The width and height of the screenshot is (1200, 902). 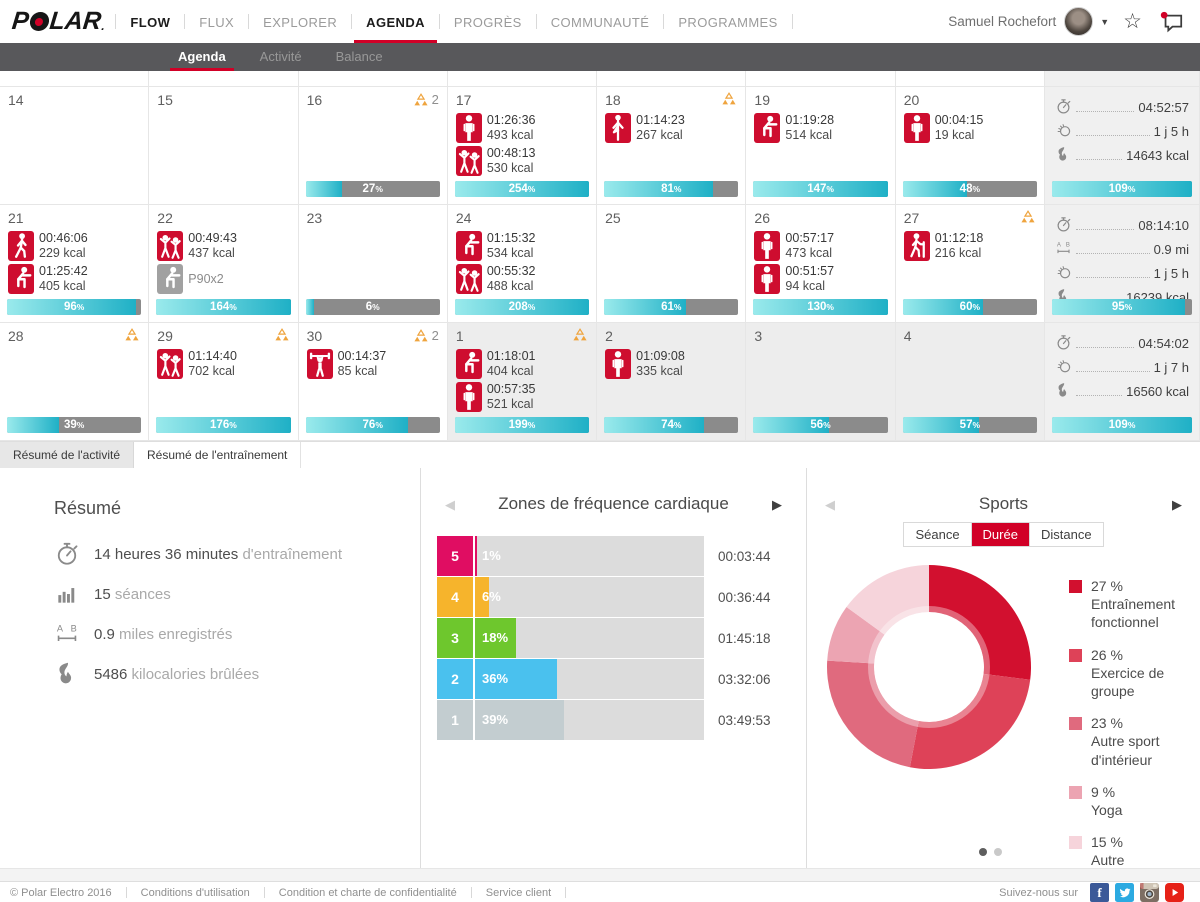 What do you see at coordinates (75, 382) in the screenshot?
I see `day-cell-28: 28 39%` at bounding box center [75, 382].